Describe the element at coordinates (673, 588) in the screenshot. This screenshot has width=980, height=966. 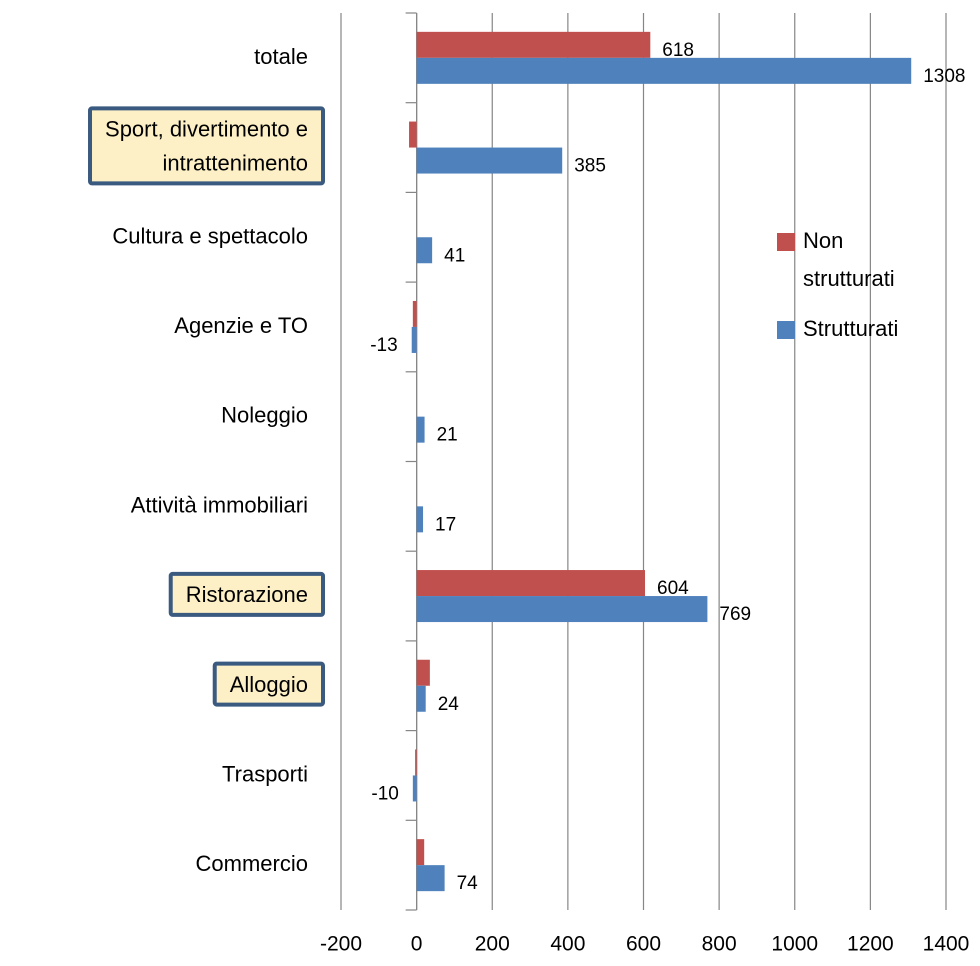
I see `data-label: 604` at that location.